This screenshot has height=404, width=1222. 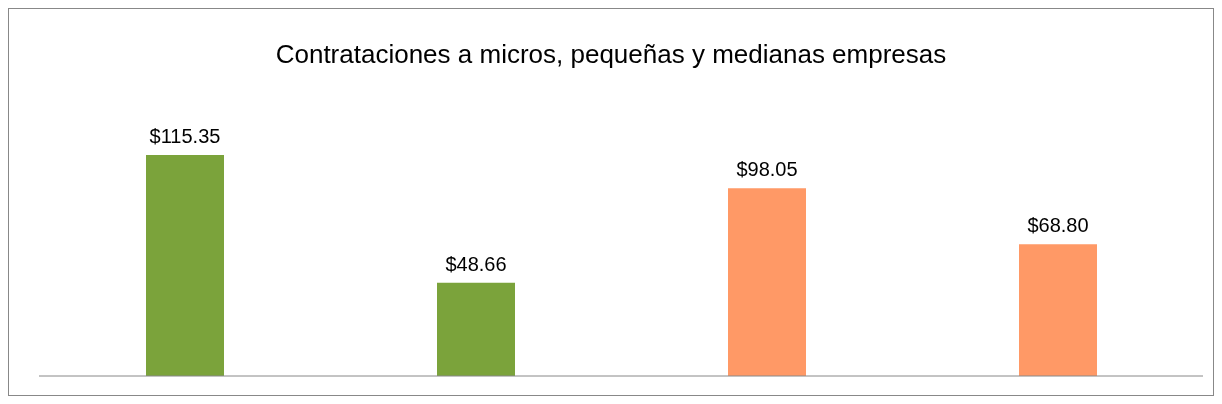 What do you see at coordinates (767, 169) in the screenshot?
I see `data-label: $98.05` at bounding box center [767, 169].